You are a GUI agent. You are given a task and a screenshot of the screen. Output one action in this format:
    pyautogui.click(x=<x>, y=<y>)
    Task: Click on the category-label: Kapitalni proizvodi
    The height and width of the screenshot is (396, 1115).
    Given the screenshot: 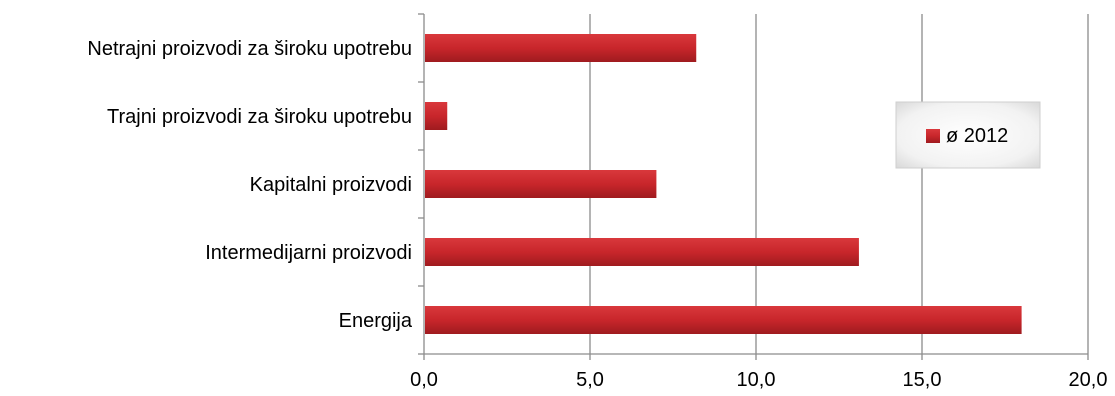 What is the action you would take?
    pyautogui.click(x=331, y=185)
    